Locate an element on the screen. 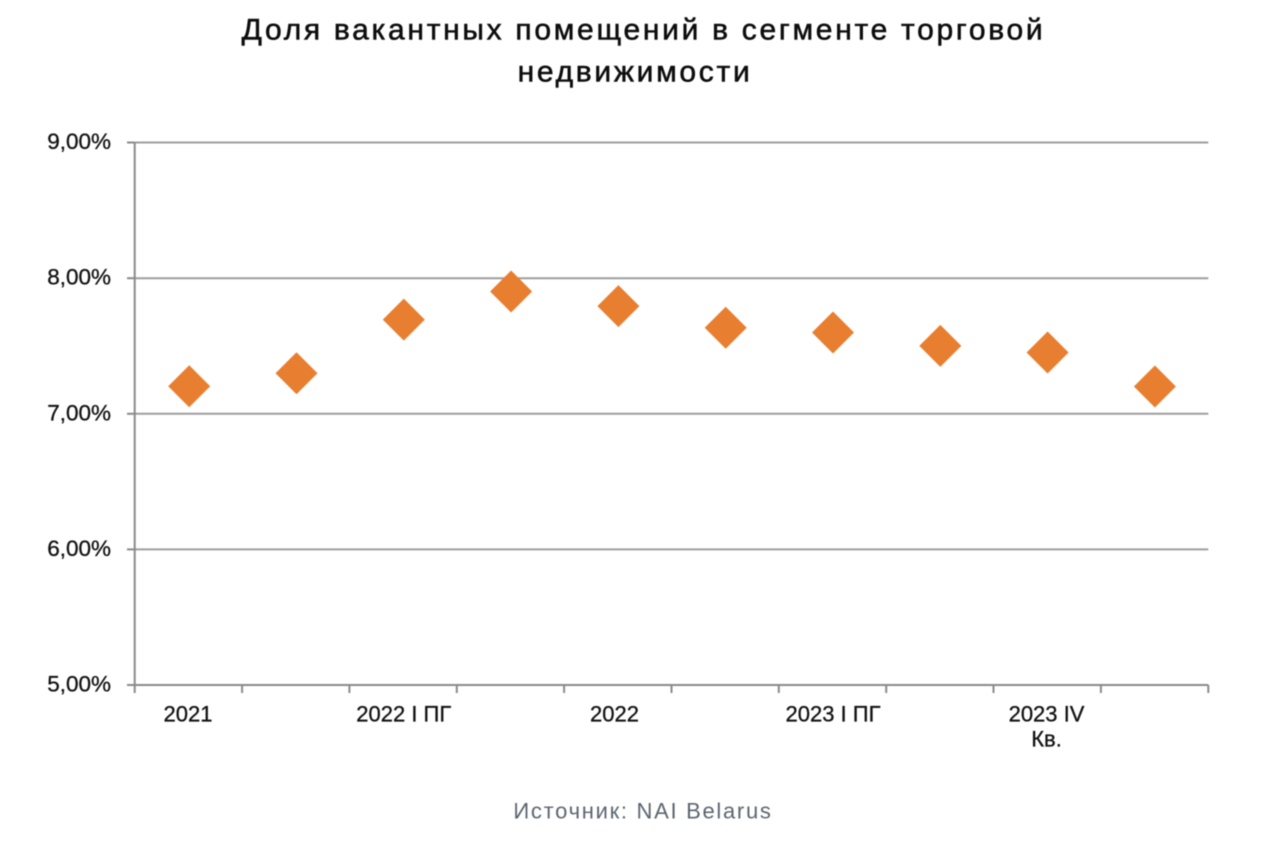  svg-text: 2021 is located at coordinates (188, 713).